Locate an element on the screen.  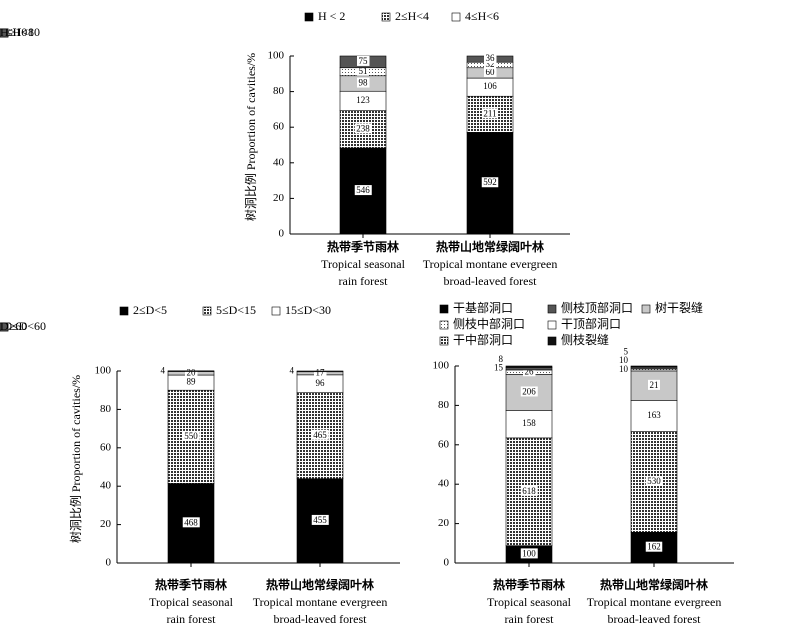
data-label: 158 is located at coordinates (529, 423).